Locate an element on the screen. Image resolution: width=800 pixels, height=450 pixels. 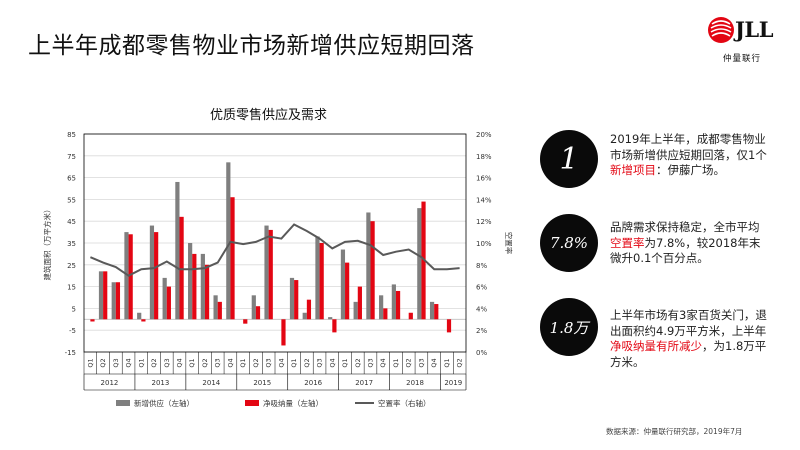
year-label: 2016 is located at coordinates (313, 383).